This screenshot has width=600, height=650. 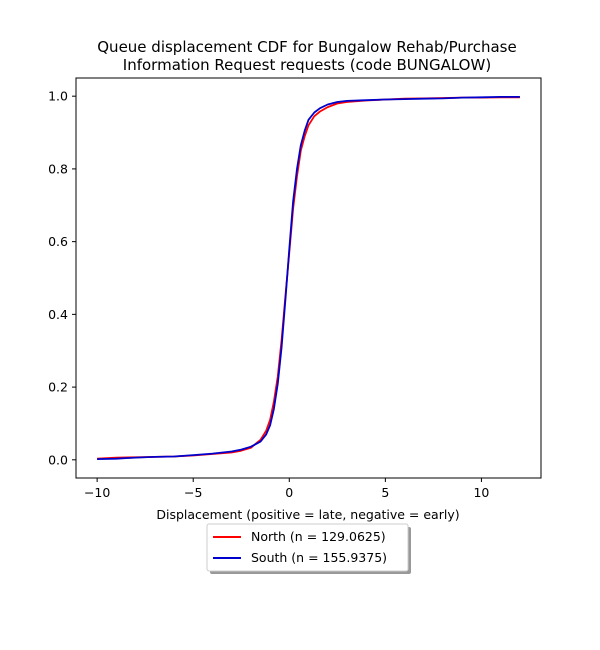 What do you see at coordinates (58, 241) in the screenshot?
I see `y-tick-label: 0.6` at bounding box center [58, 241].